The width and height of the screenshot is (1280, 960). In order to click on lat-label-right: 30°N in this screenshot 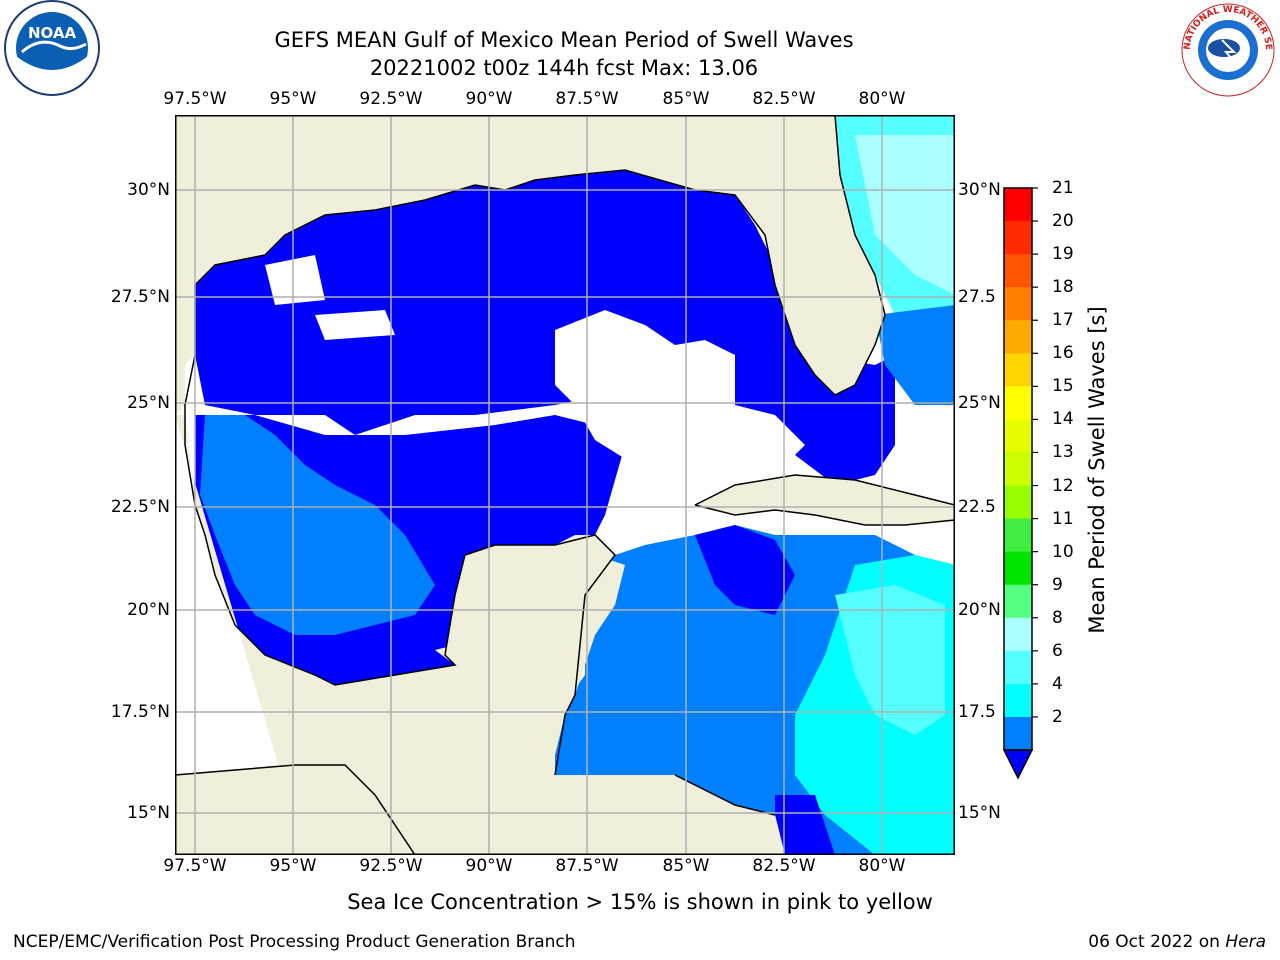, I will do `click(979, 190)`.